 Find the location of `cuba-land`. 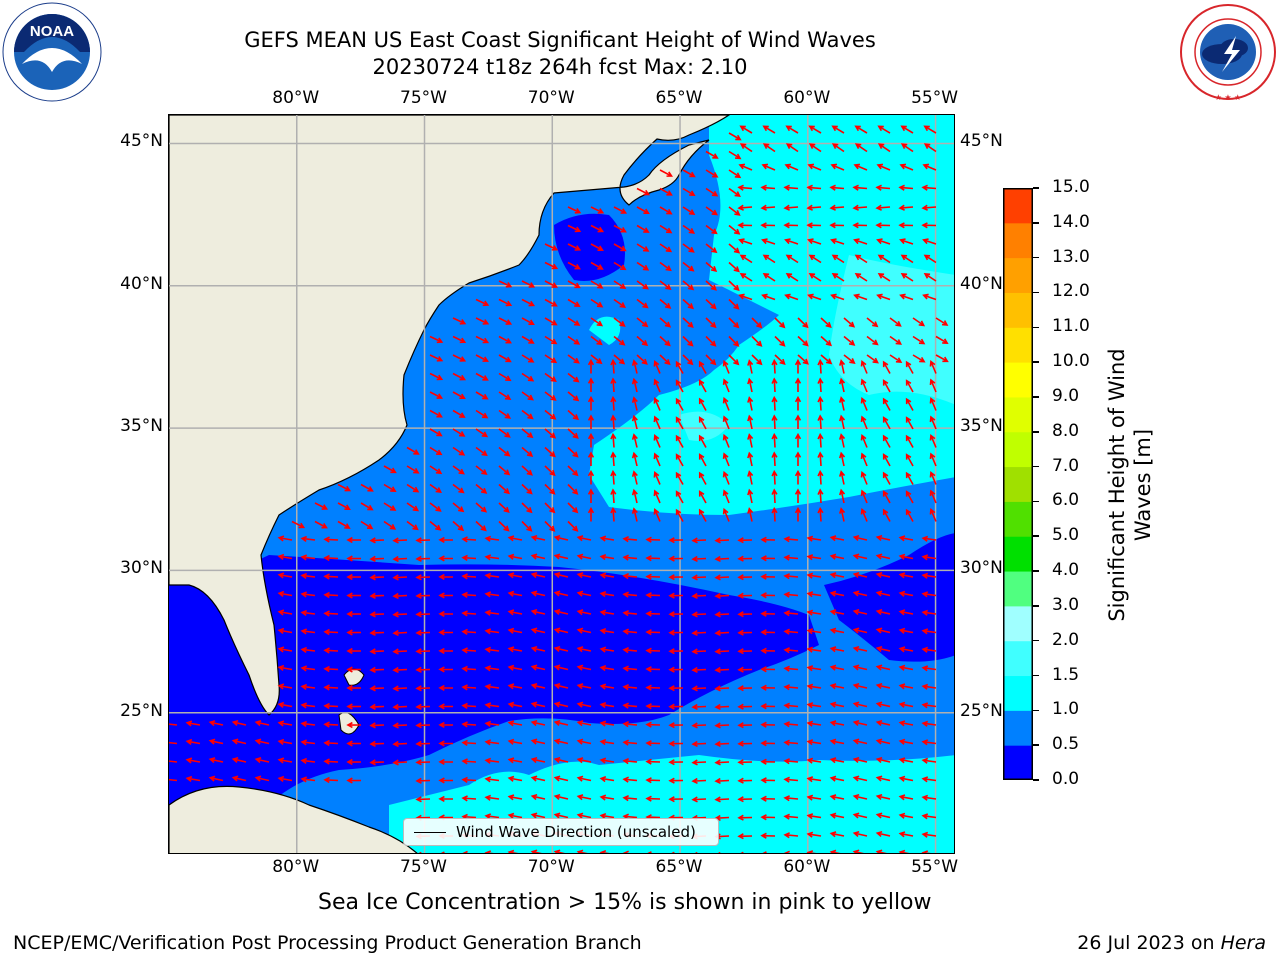

cuba-land is located at coordinates (293, 819).